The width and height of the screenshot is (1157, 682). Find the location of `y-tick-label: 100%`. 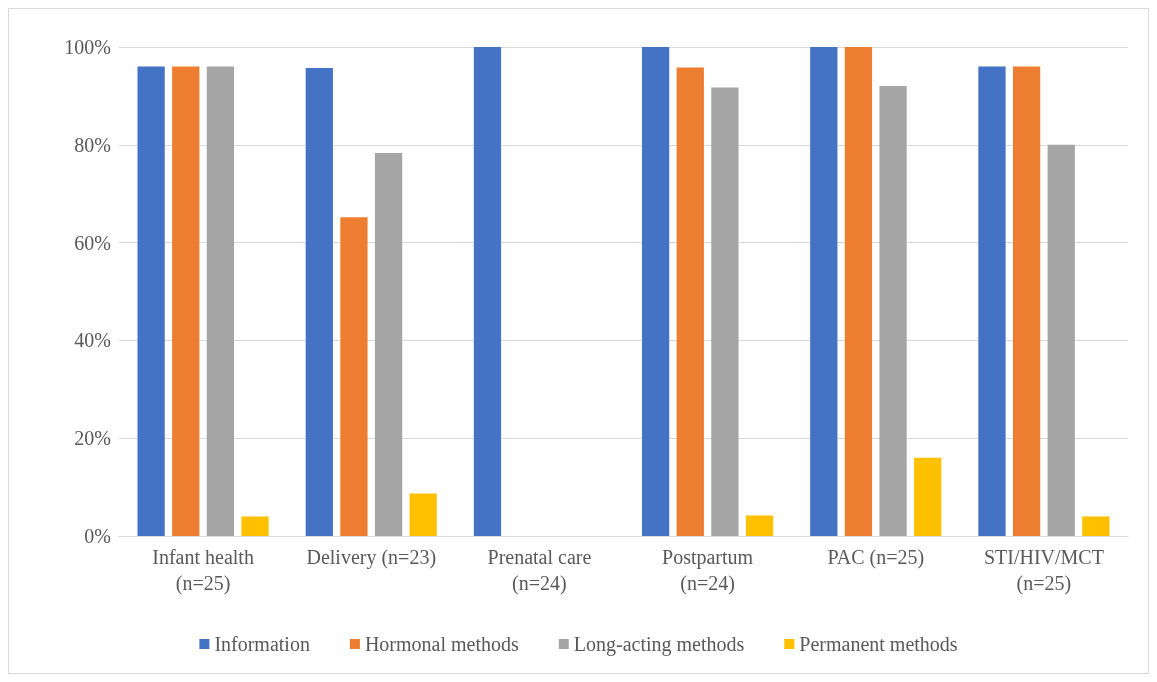

y-tick-label: 100% is located at coordinates (87, 47).